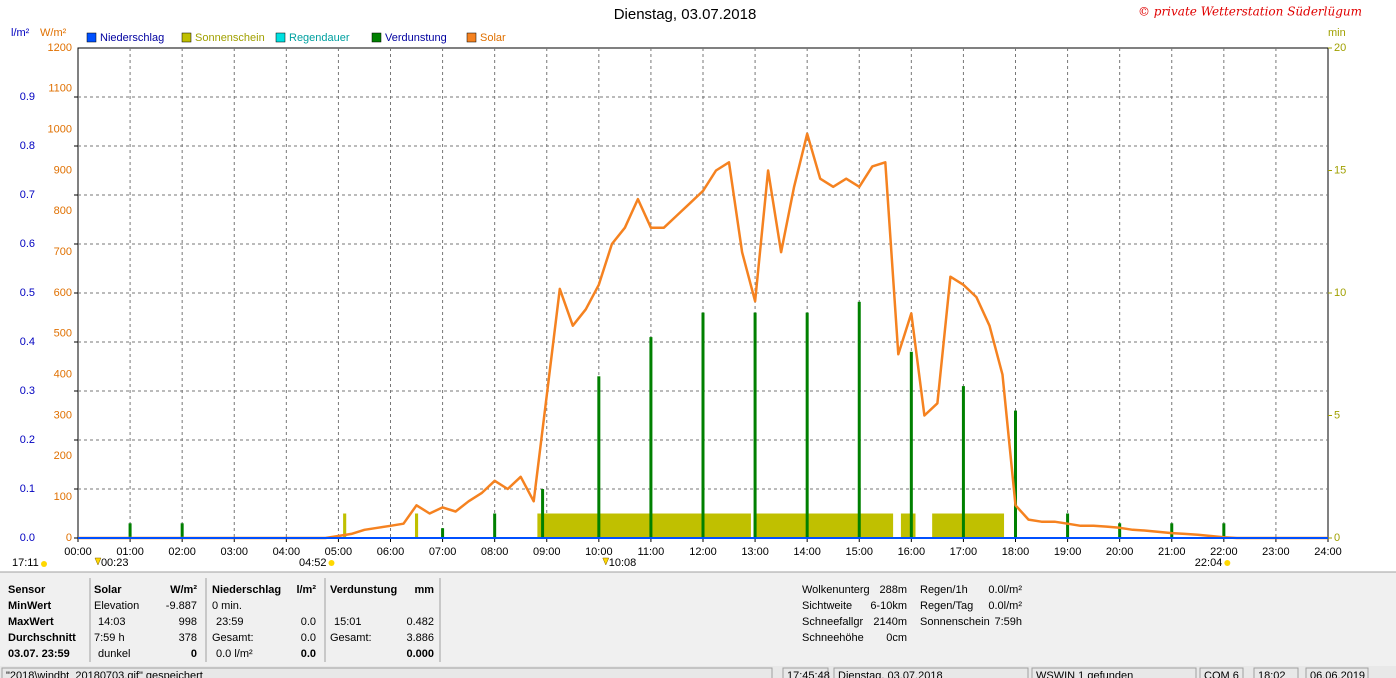 This screenshot has height=678, width=1396. What do you see at coordinates (27, 590) in the screenshot?
I see `table-header: Sensor` at bounding box center [27, 590].